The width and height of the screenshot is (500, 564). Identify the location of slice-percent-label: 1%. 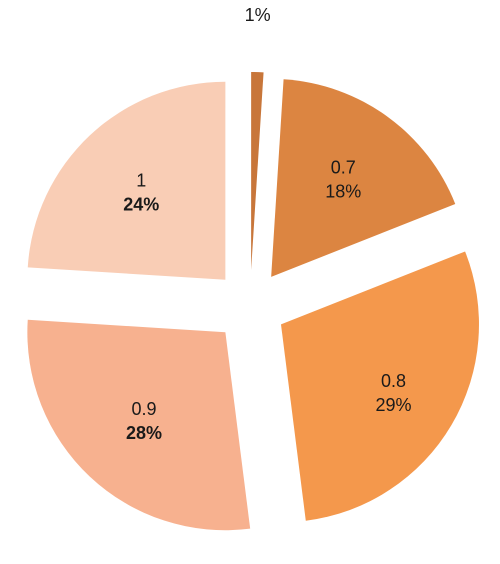
(258, 15).